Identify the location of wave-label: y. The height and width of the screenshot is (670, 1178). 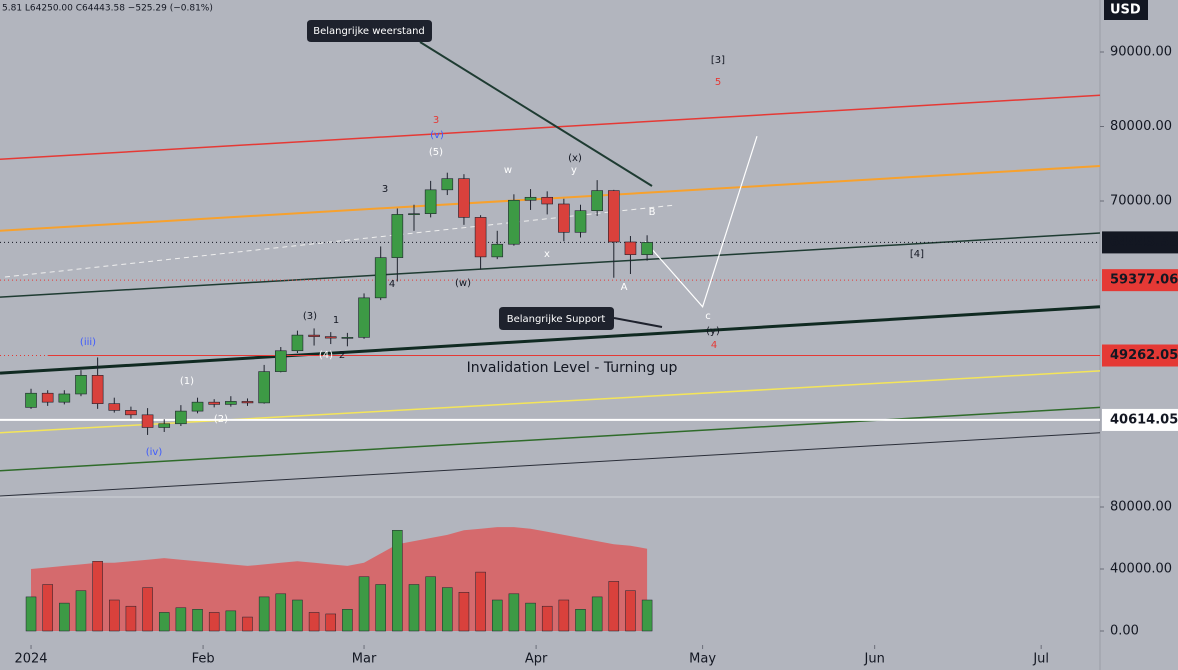
(574, 170).